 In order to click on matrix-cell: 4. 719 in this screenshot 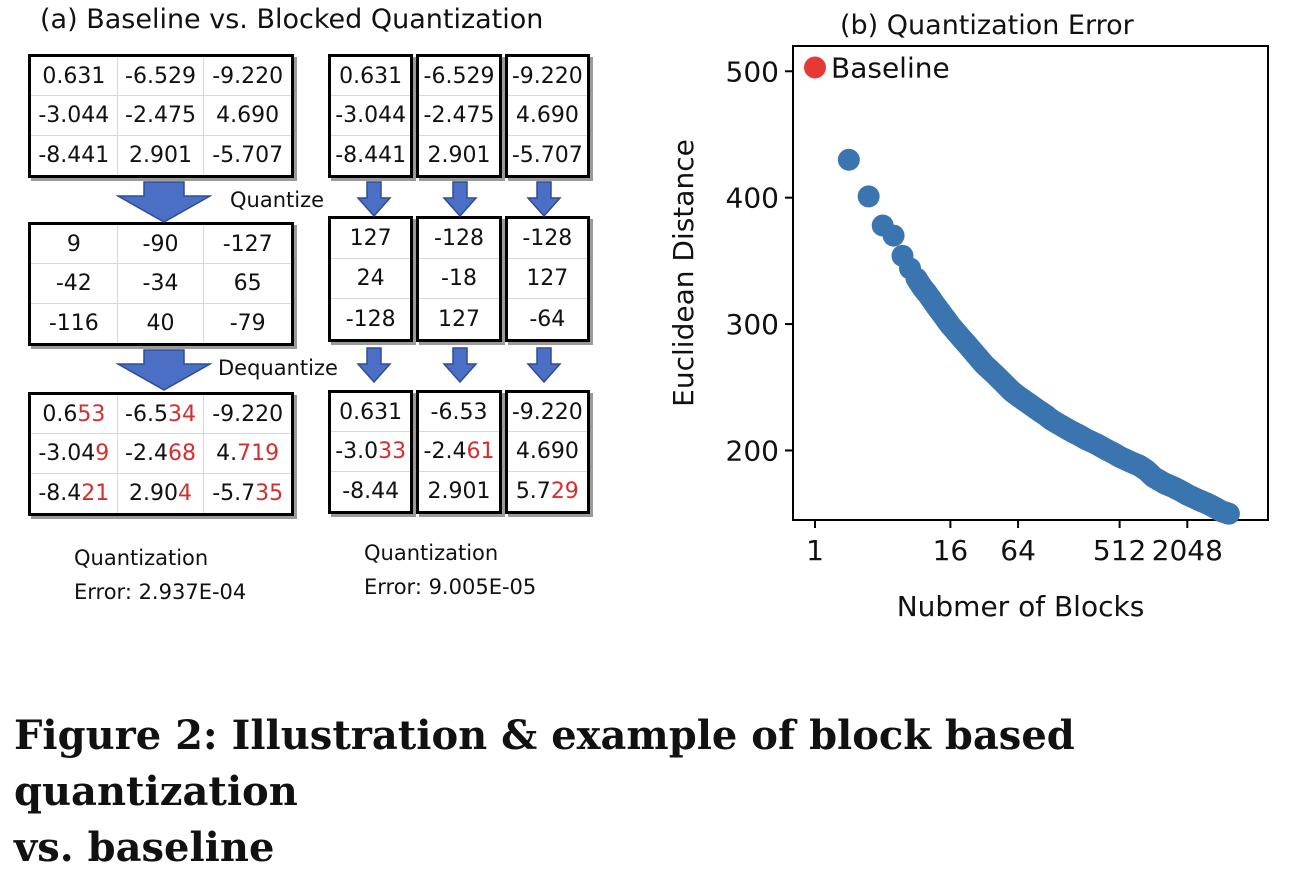, I will do `click(247, 454)`.